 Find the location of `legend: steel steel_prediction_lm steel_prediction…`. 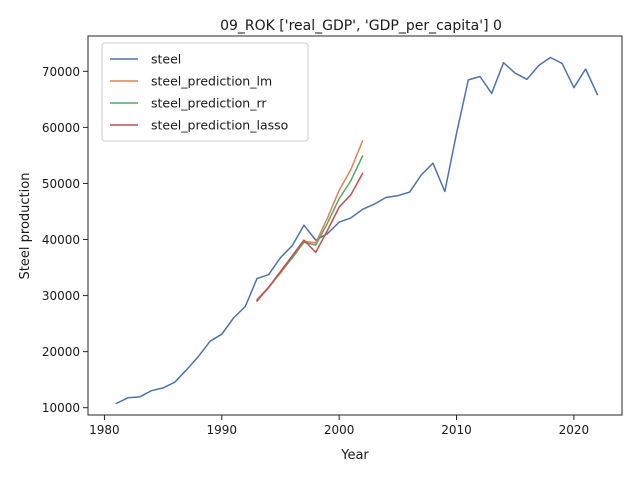

legend: steel steel_prediction_lm steel_prediction… is located at coordinates (205, 92).